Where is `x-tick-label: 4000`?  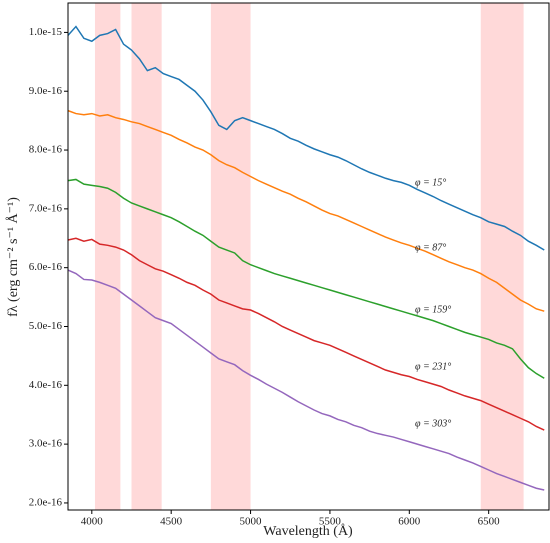
x-tick-label: 4000 is located at coordinates (92, 522).